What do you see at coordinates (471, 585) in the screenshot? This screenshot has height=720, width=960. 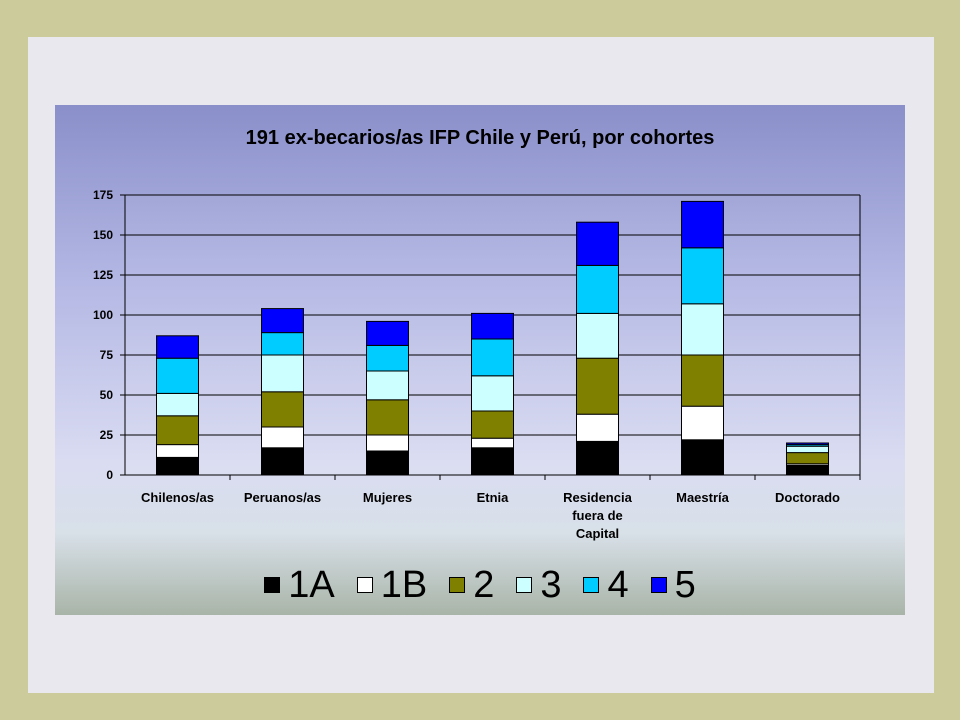 I see `legend-item: 2` at bounding box center [471, 585].